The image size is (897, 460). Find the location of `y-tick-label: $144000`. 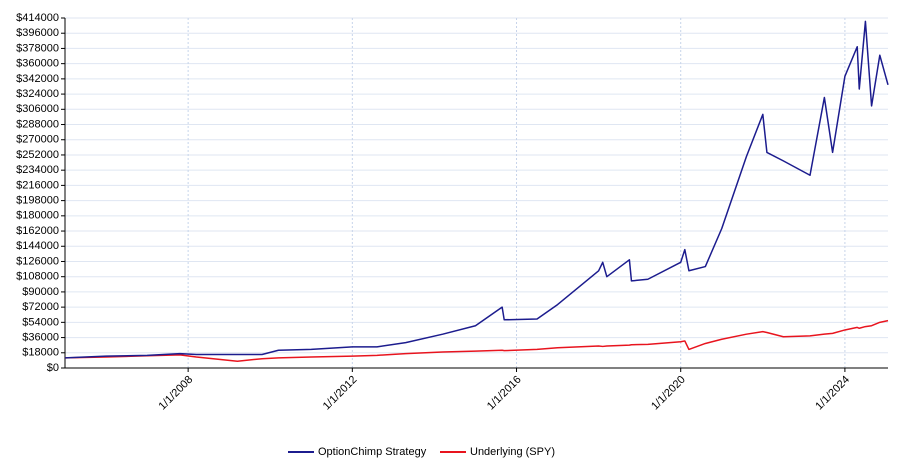

y-tick-label: $144000 is located at coordinates (37, 246).